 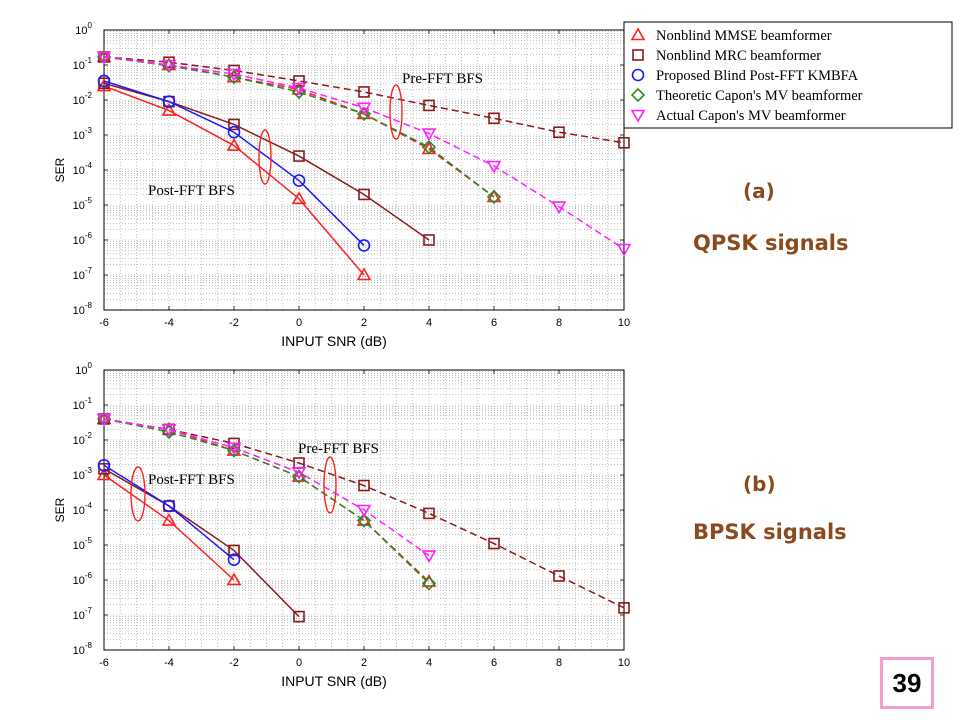 I want to click on y-tick-exponent: -8, so click(x=89, y=645).